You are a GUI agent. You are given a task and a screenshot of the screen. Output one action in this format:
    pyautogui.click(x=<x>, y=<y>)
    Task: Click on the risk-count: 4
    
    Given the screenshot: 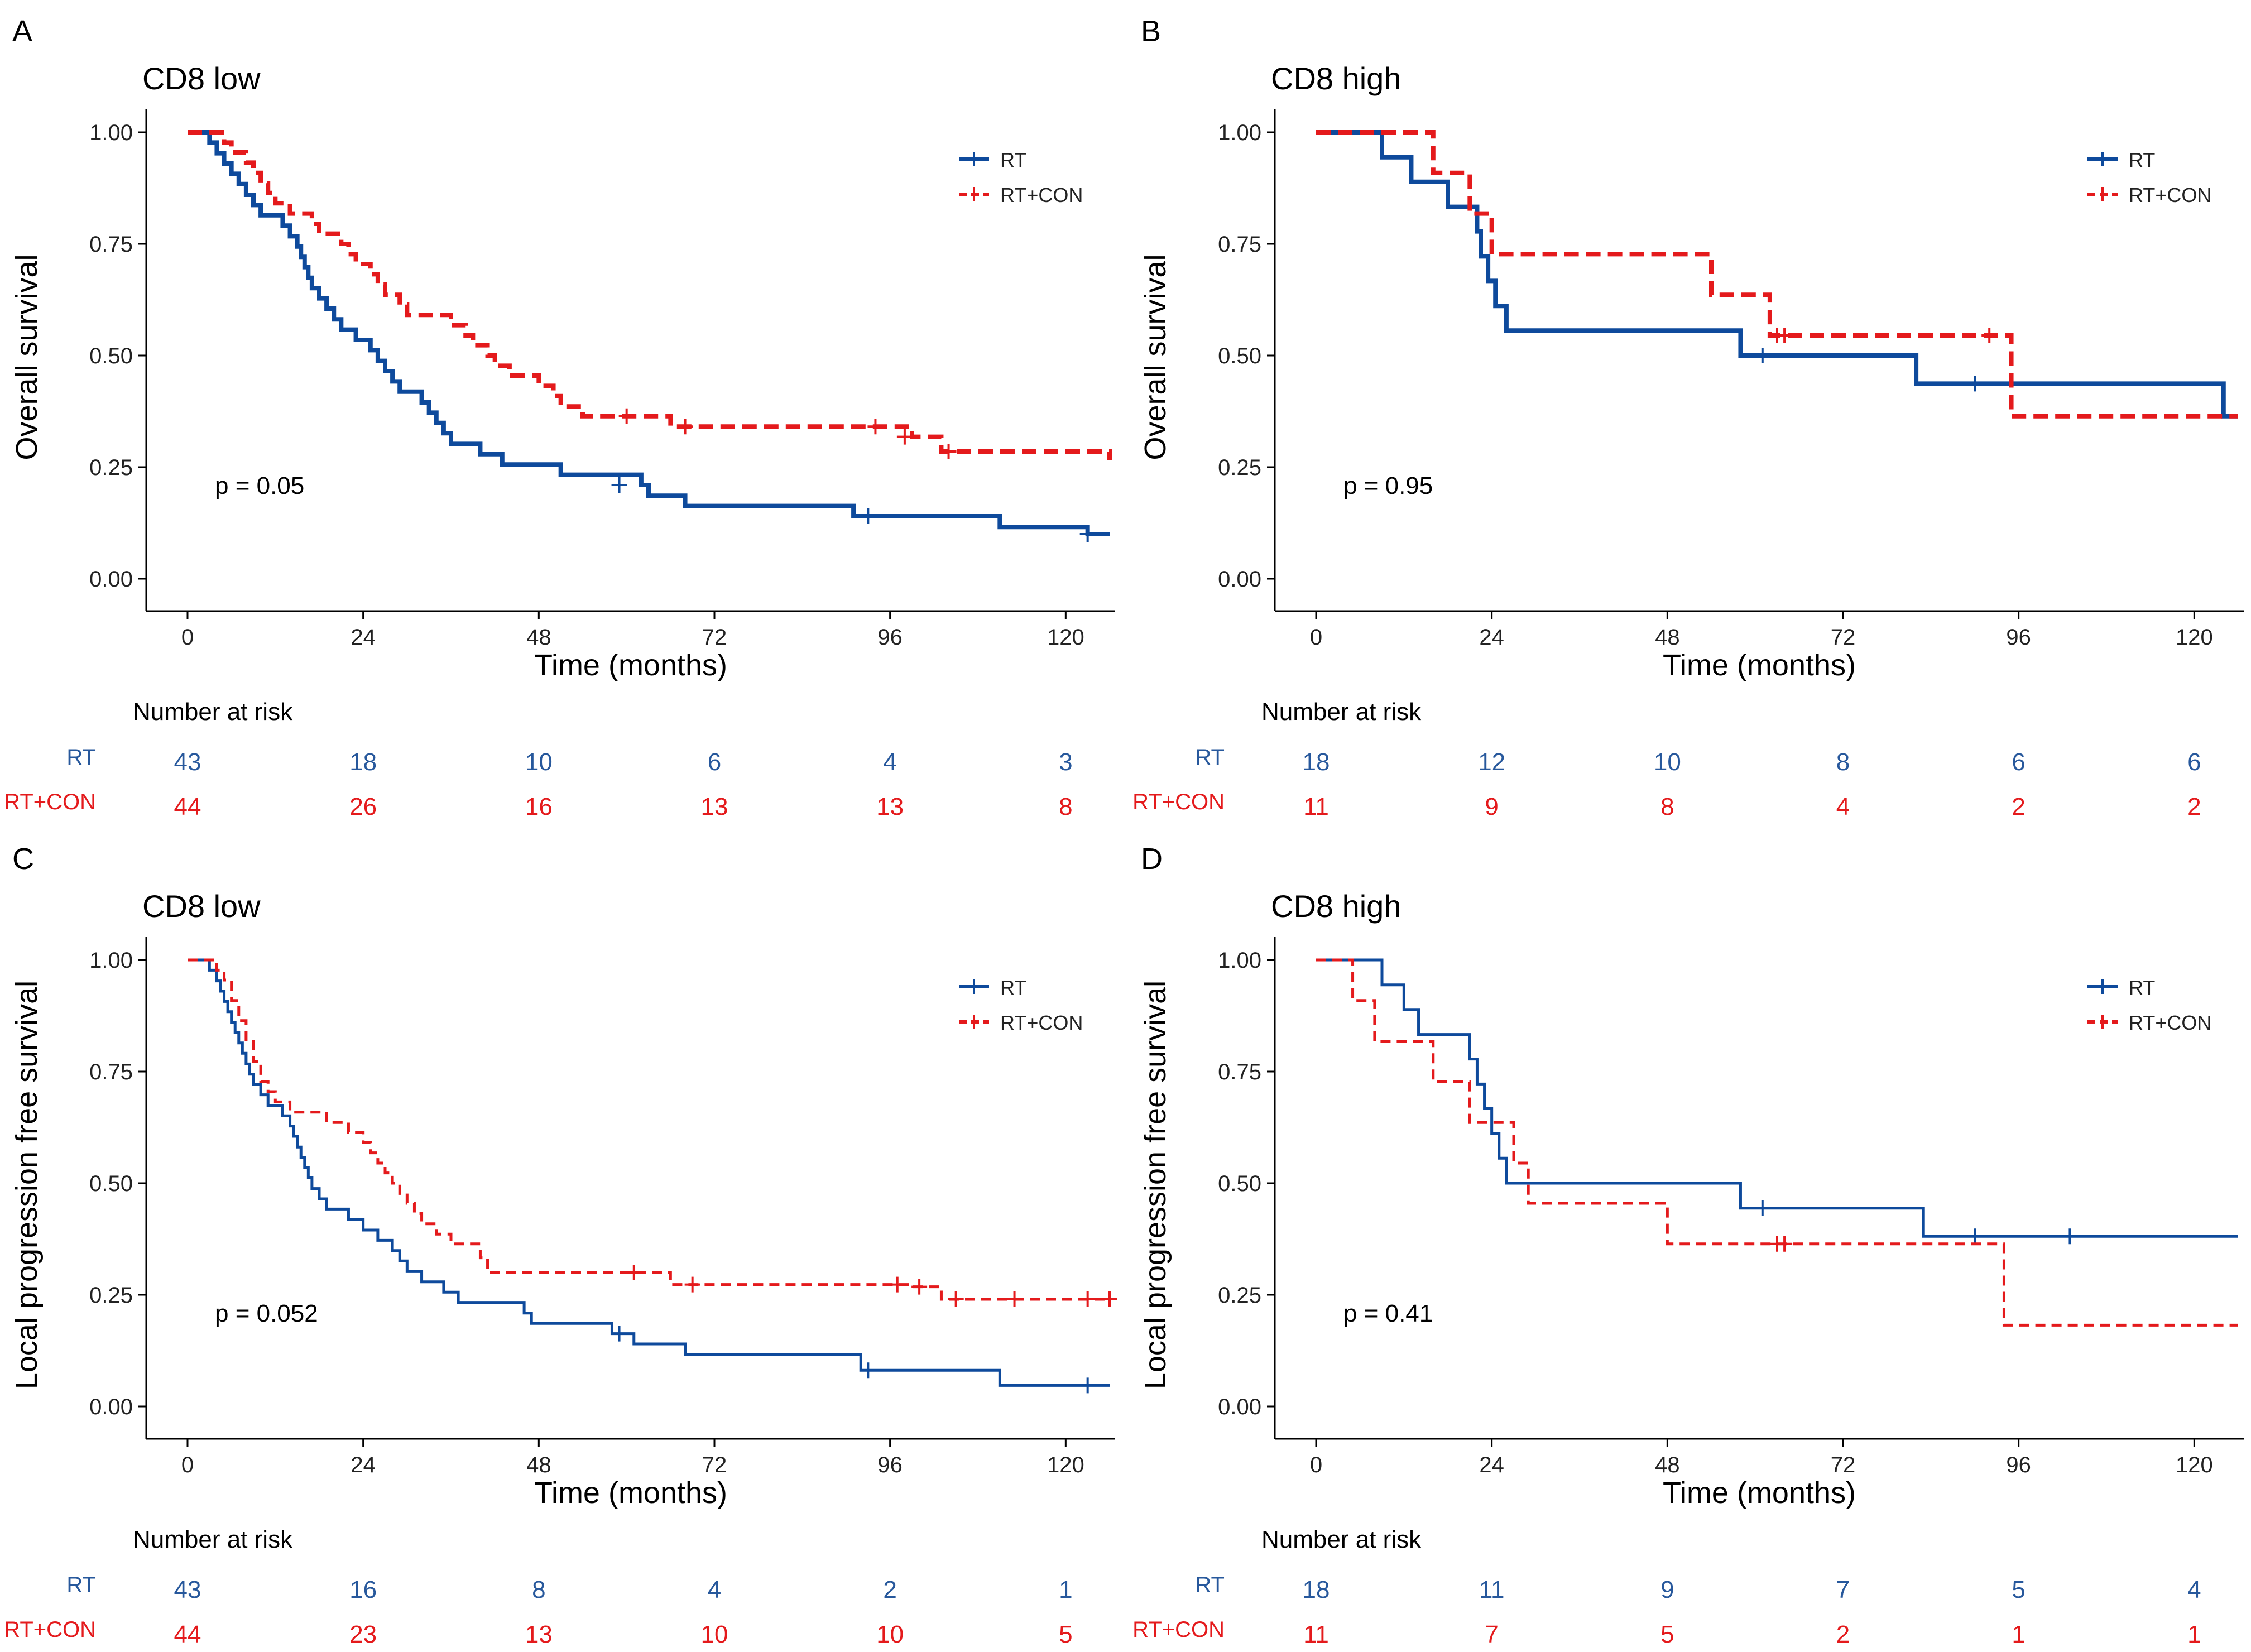 What is the action you would take?
    pyautogui.click(x=889, y=762)
    